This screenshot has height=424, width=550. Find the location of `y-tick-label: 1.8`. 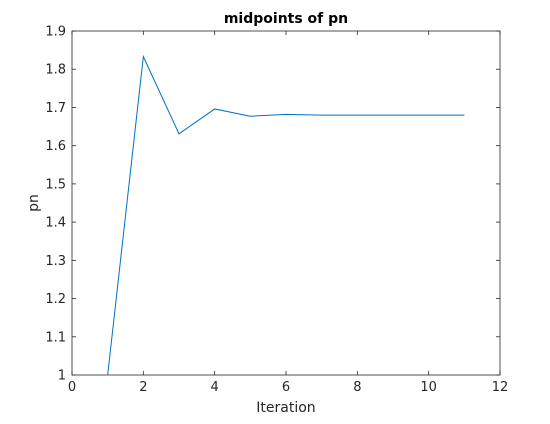

y-tick-label: 1.8 is located at coordinates (55, 70).